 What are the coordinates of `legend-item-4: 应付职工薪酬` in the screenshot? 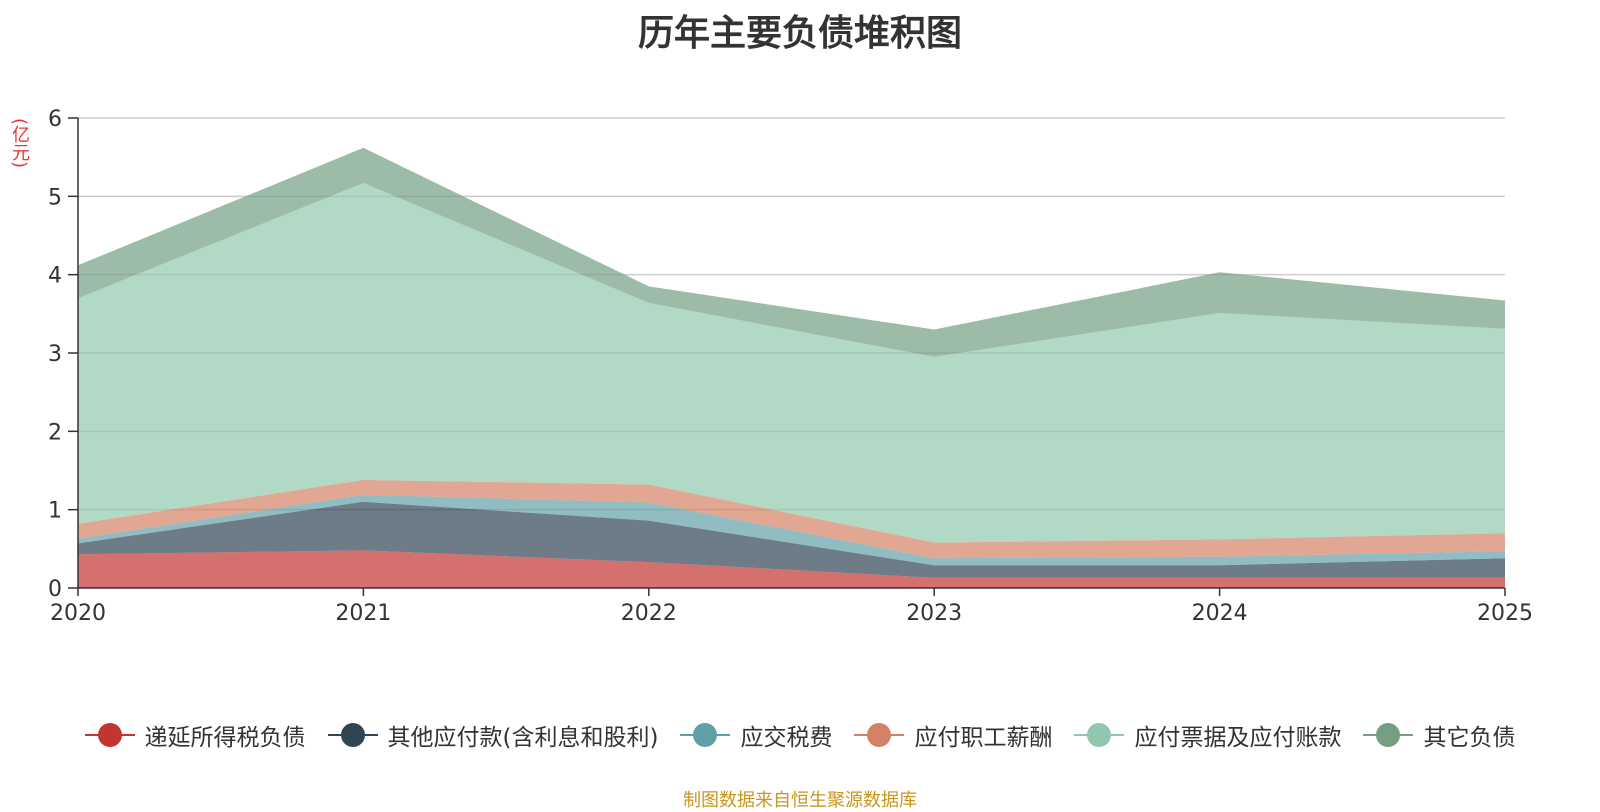 It's located at (953, 735).